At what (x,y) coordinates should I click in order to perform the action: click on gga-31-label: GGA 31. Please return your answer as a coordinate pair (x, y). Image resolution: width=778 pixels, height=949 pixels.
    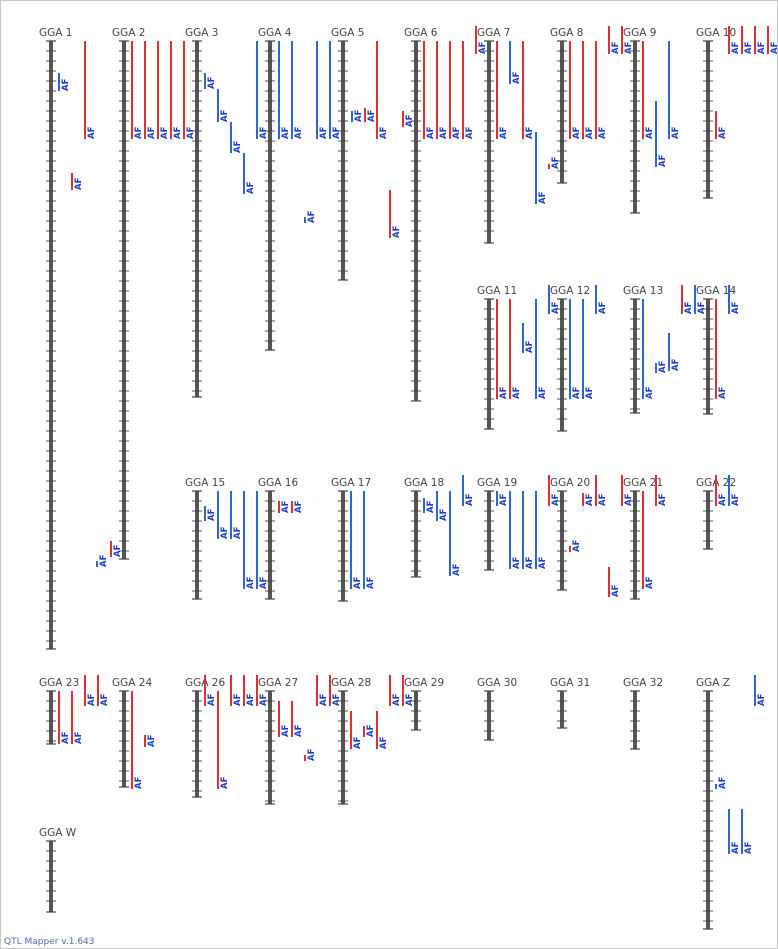
    Looking at the image, I should click on (570, 683).